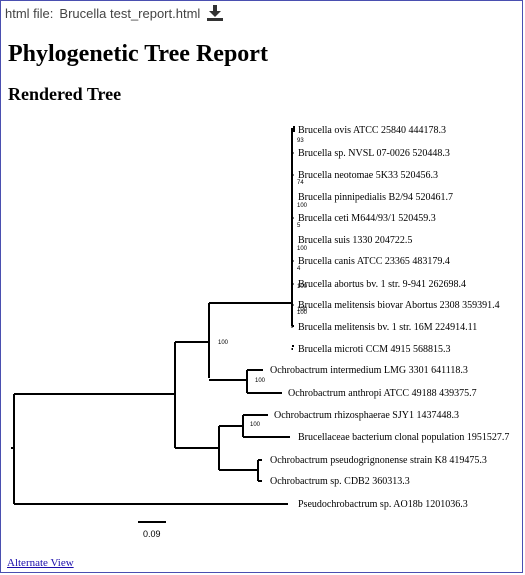 This screenshot has height=575, width=525. Describe the element at coordinates (40, 563) in the screenshot. I see `alternate-view-link: Alternate View` at that location.